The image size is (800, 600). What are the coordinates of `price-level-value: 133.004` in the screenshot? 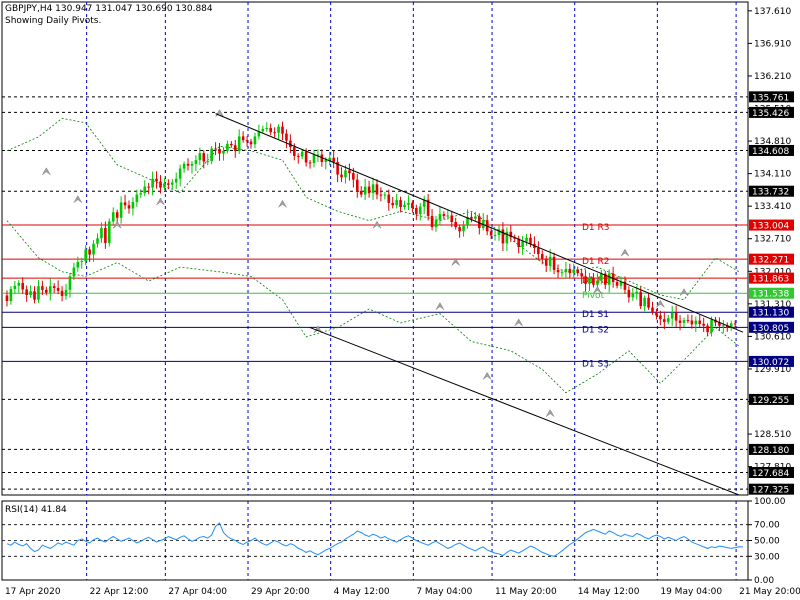 It's located at (770, 227).